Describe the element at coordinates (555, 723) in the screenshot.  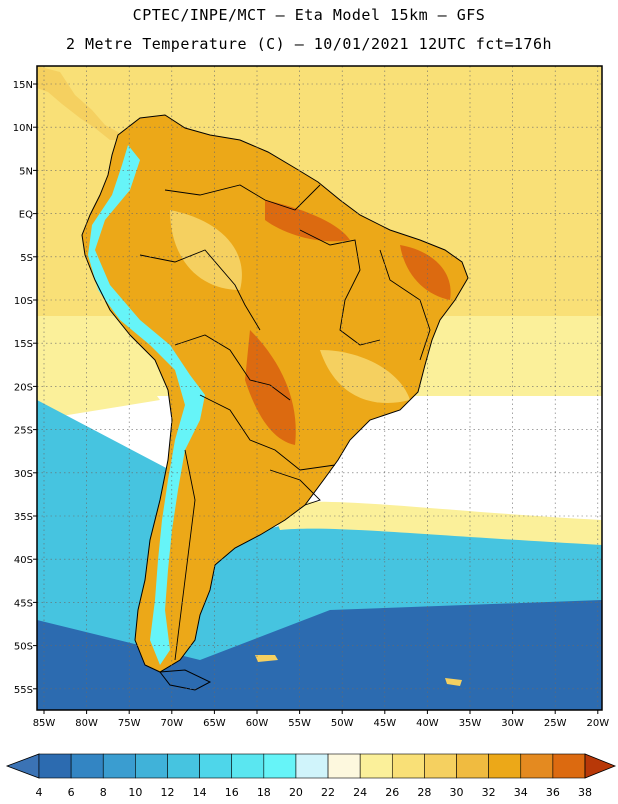
I see `lon-tick-label: 25W` at that location.